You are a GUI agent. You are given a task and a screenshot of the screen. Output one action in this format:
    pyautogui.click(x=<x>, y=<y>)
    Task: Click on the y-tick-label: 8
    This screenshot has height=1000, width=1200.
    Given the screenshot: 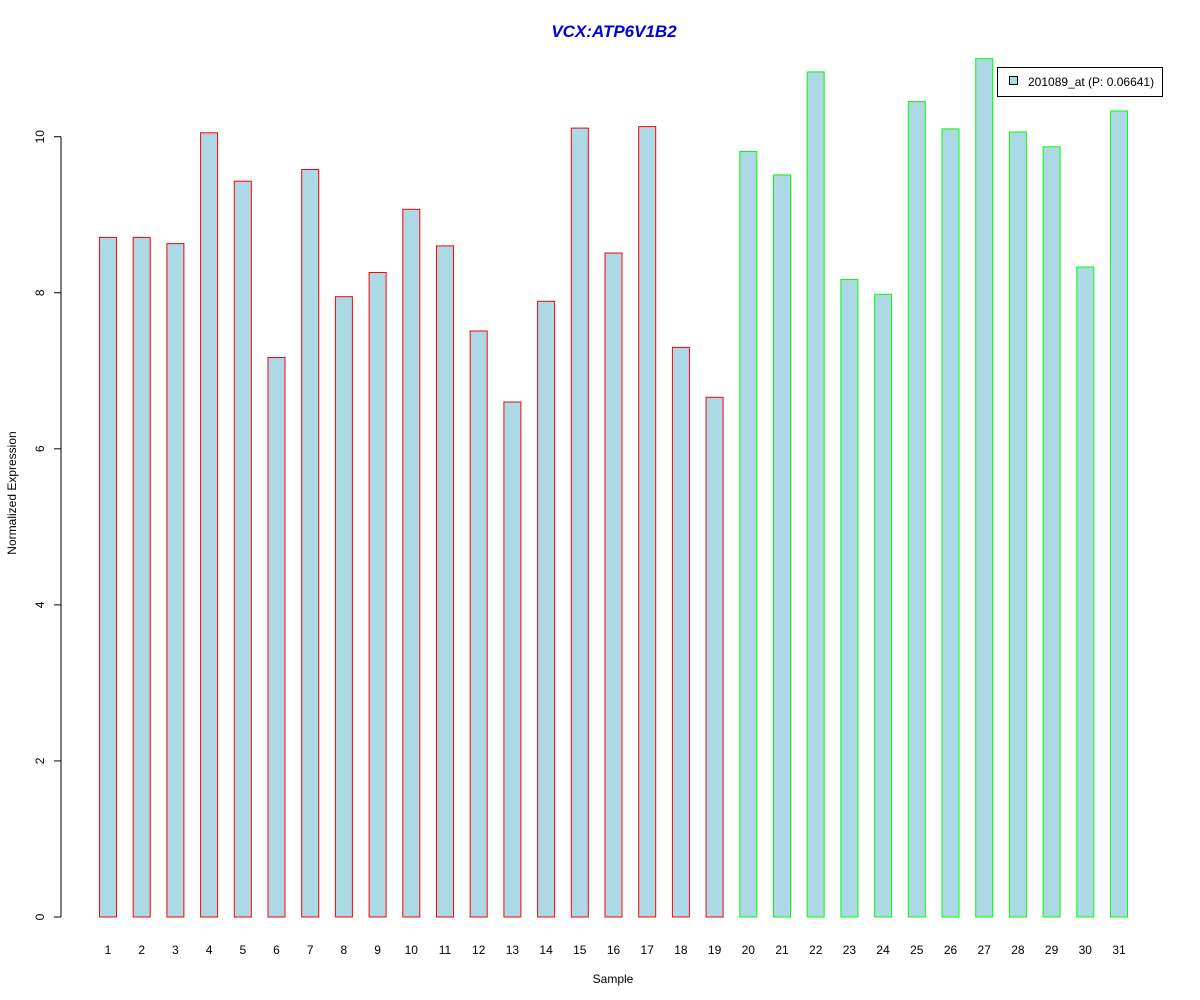 What is the action you would take?
    pyautogui.click(x=40, y=292)
    